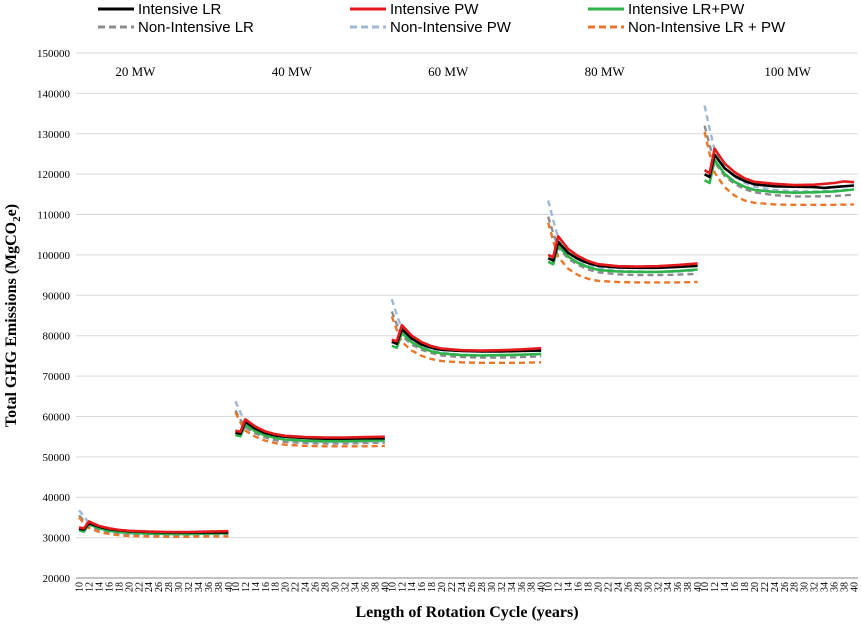 This screenshot has height=624, width=861. I want to click on legend-label: Intensive LR, so click(180, 9).